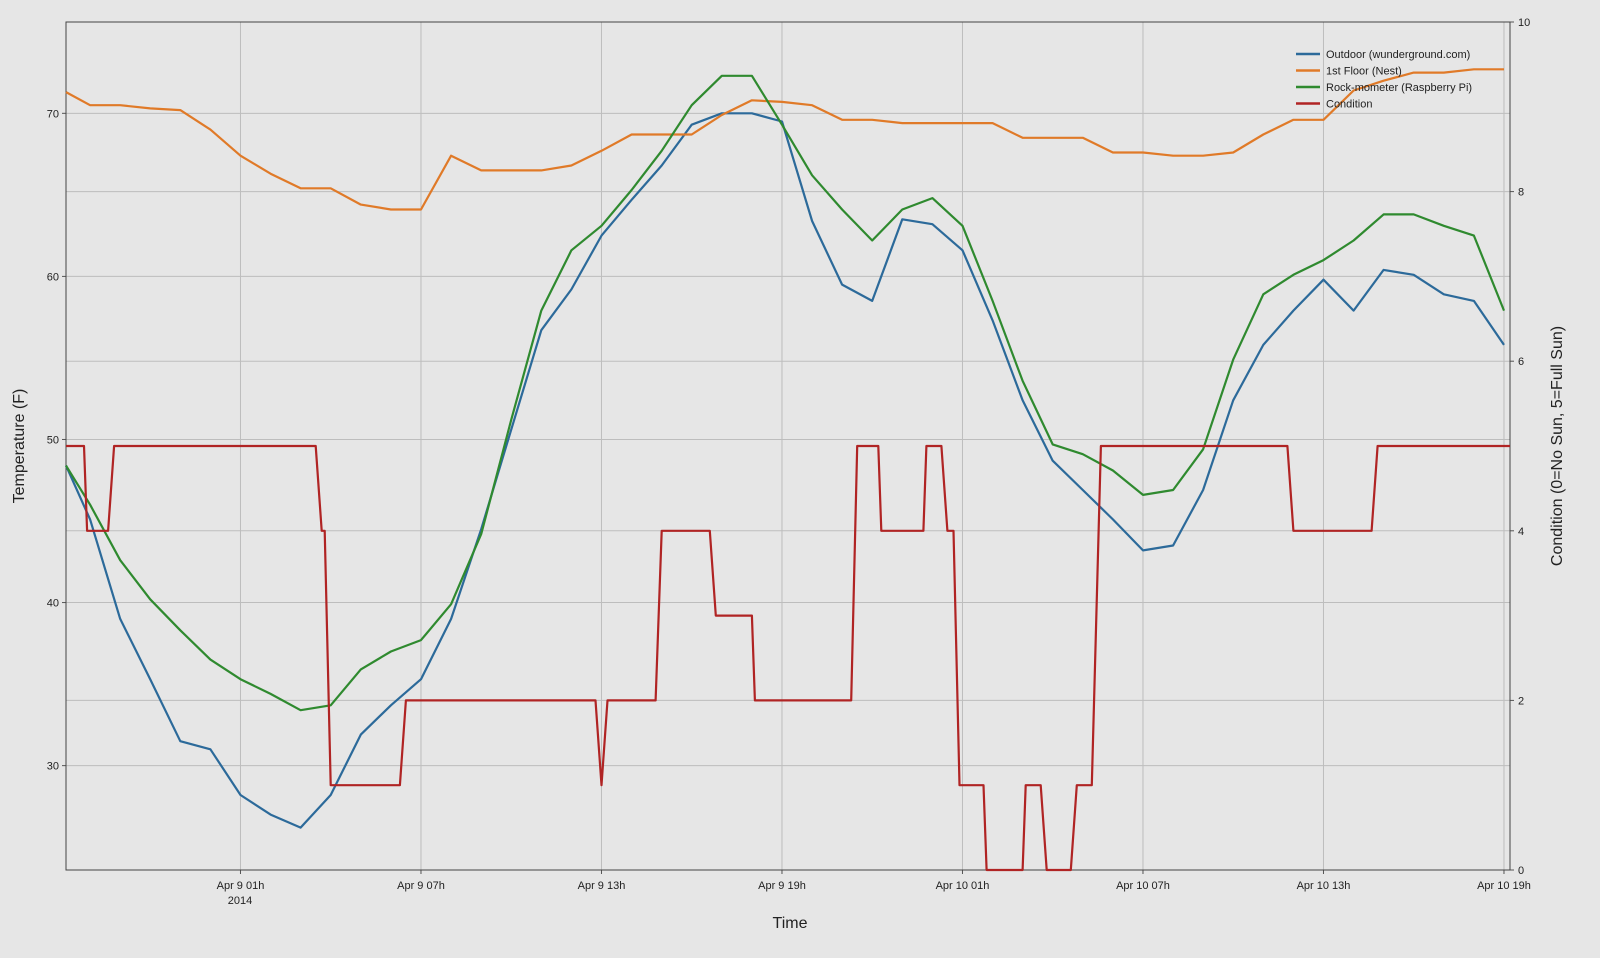 The width and height of the screenshot is (1600, 958). I want to click on y-tick-label: 70, so click(53, 114).